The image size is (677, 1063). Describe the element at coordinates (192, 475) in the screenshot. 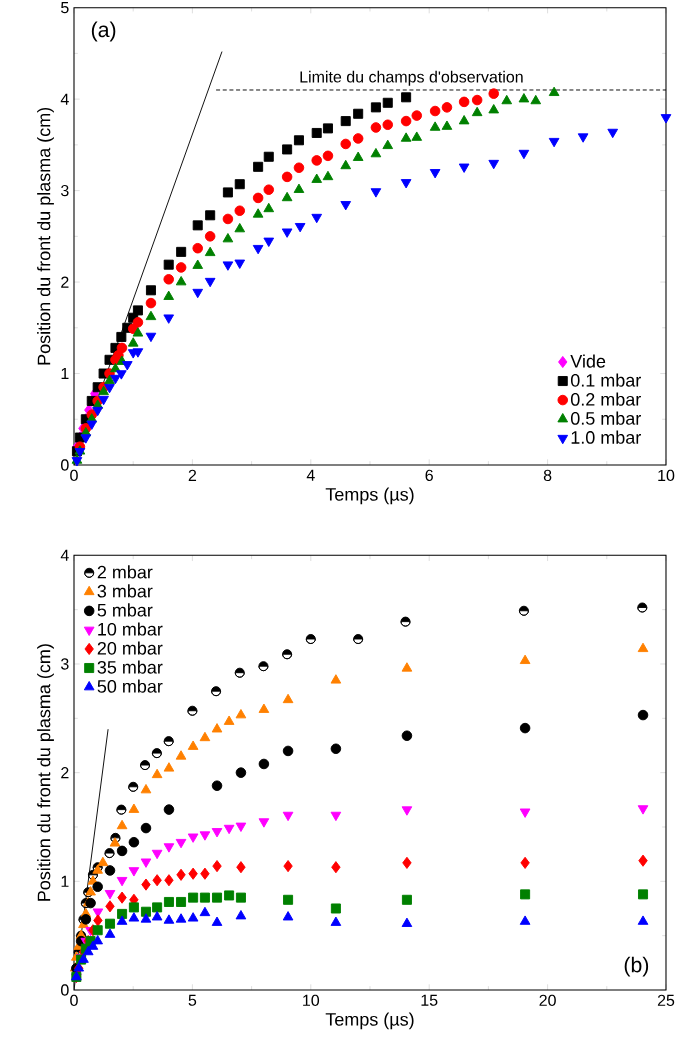

I see `x-tick-label: 2` at that location.